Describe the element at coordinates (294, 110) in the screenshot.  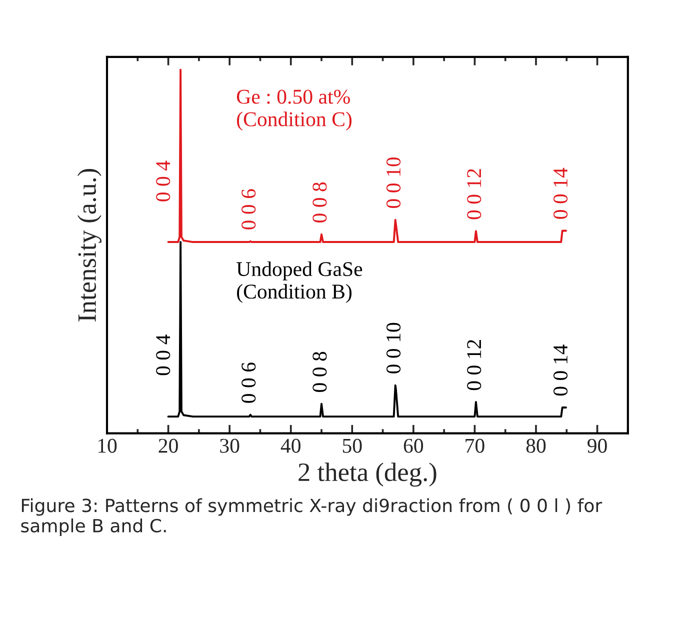
I see `text: Ge : 0.50 at% (Condition C)` at that location.